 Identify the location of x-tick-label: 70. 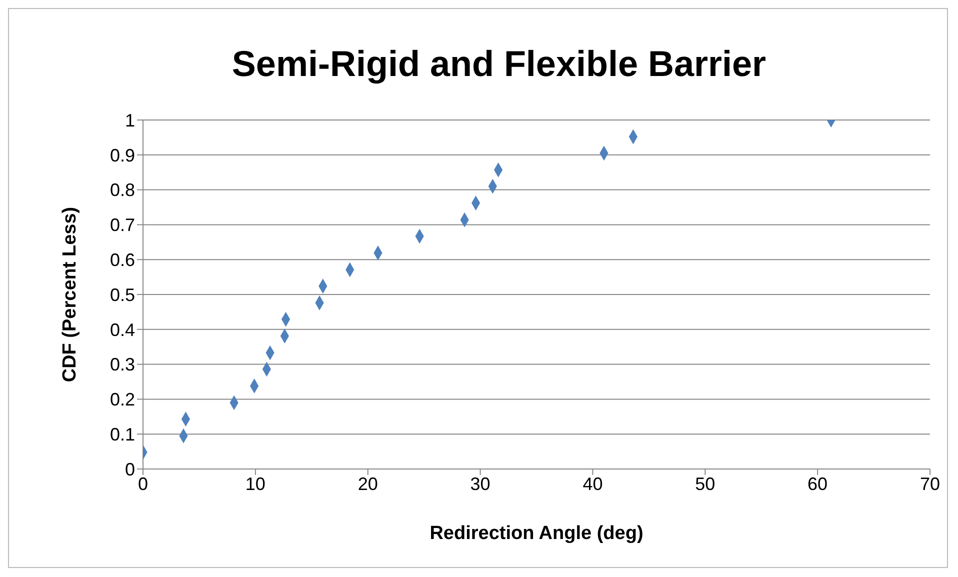
(930, 484).